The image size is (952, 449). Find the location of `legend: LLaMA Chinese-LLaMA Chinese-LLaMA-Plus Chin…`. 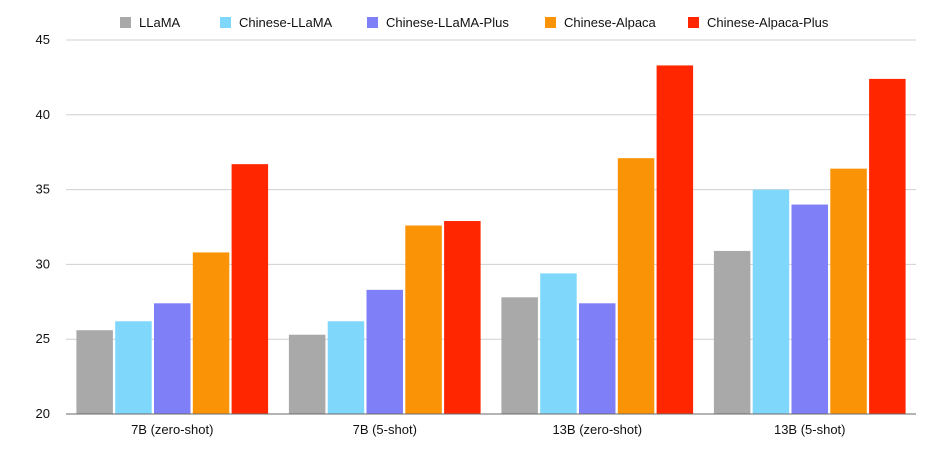

legend: LLaMA Chinese-LLaMA Chinese-LLaMA-Plus Chin… is located at coordinates (474, 22).